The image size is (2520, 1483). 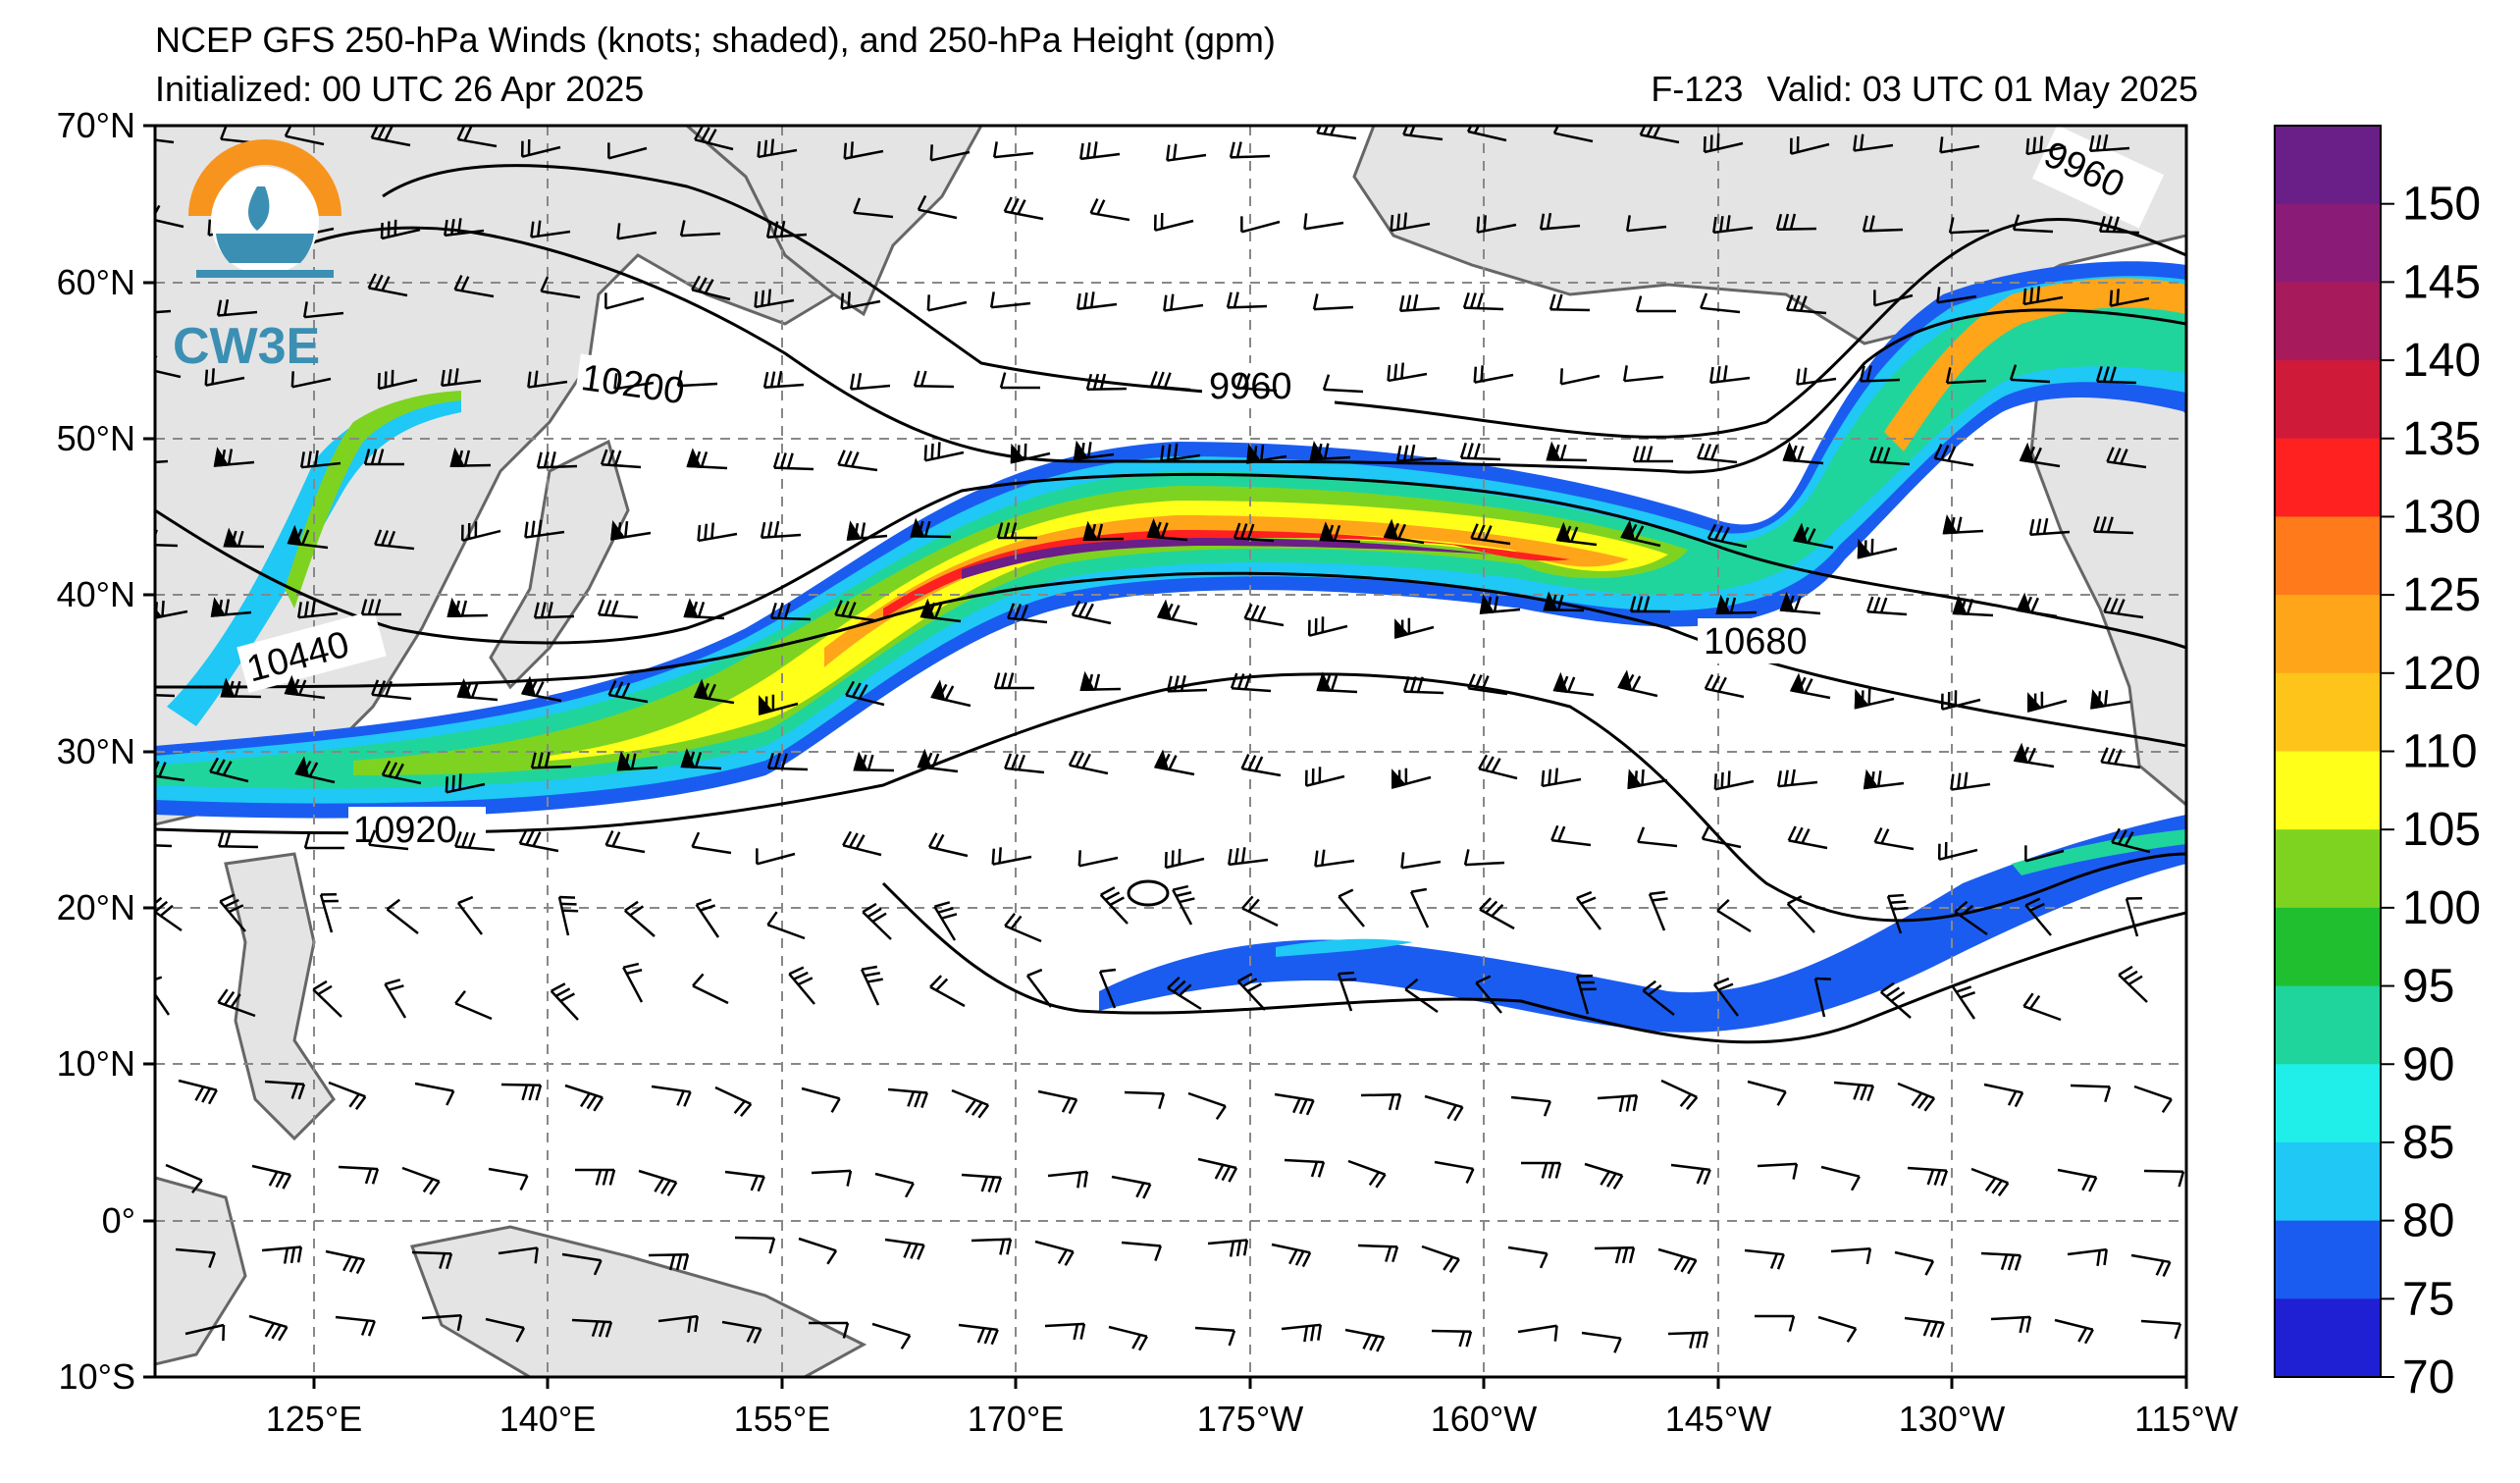 I want to click on colorbar-label: 75, so click(x=2428, y=1299).